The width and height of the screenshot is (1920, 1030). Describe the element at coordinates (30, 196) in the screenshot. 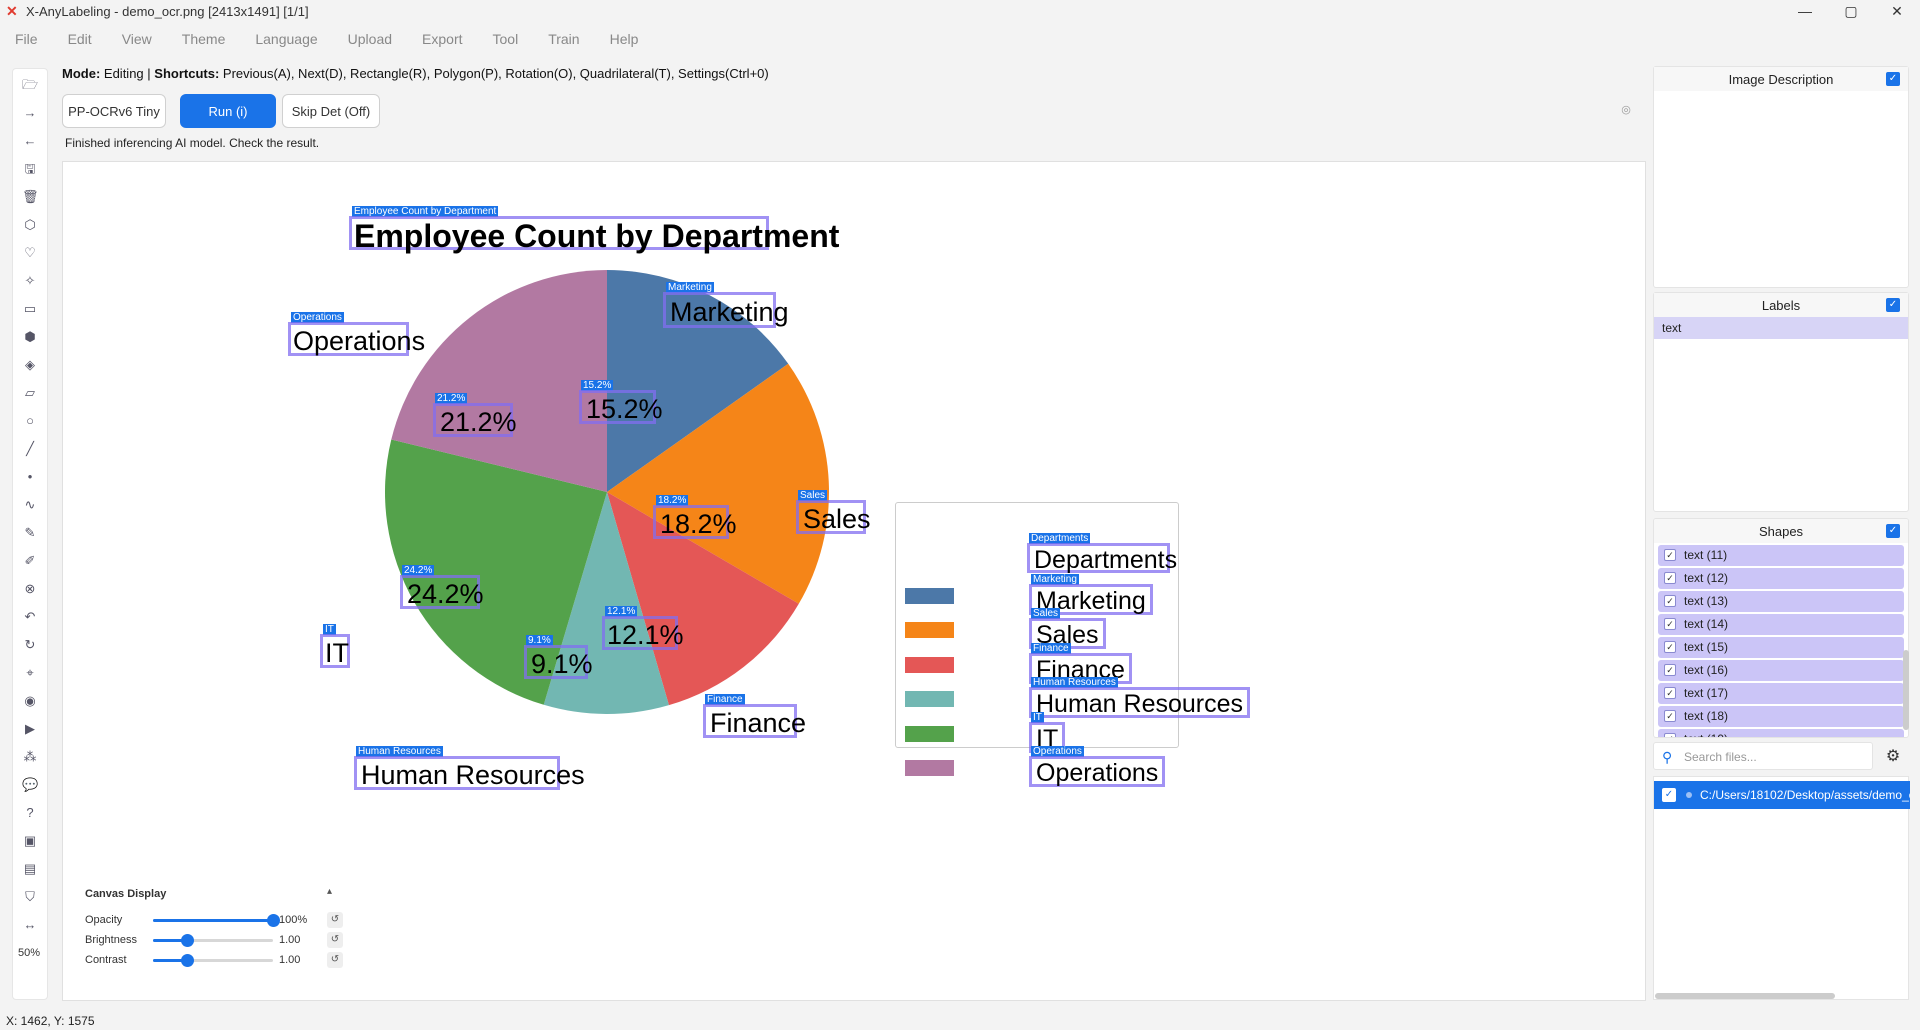

I see `delete-icon: 🗑` at that location.